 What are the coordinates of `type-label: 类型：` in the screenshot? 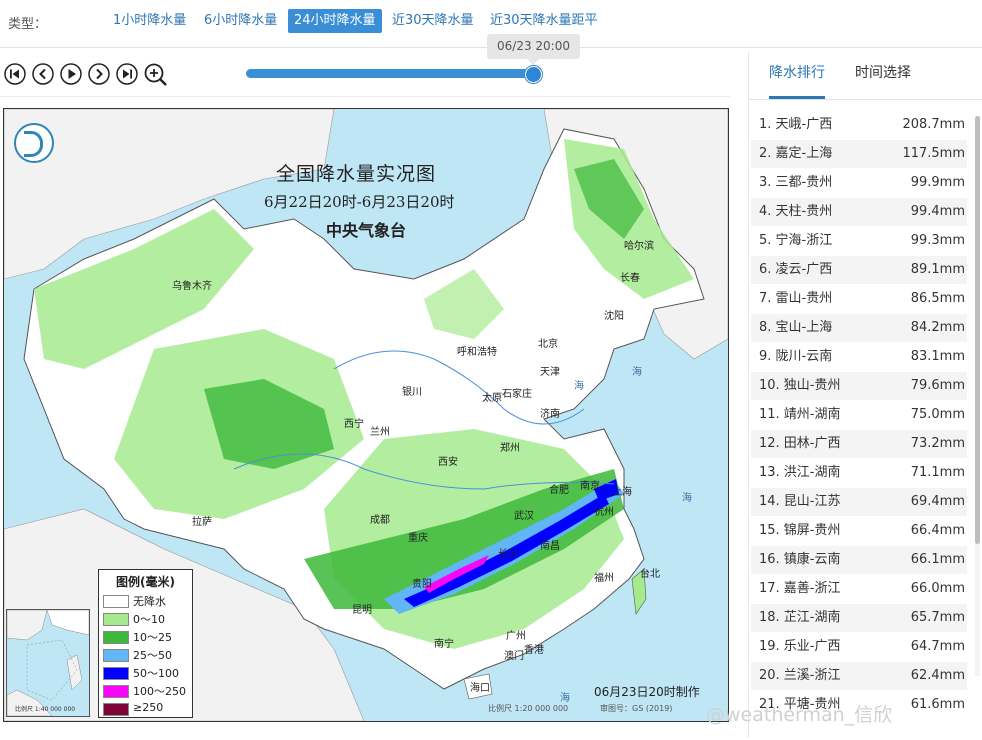 It's located at (28, 24).